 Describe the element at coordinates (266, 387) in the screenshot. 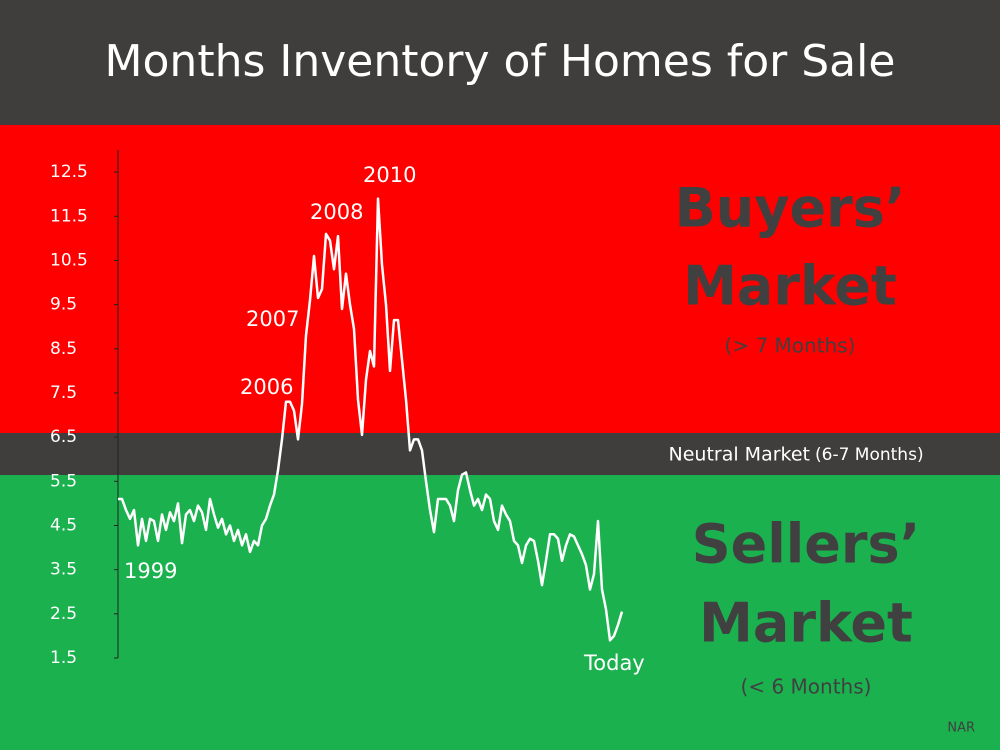

I see `annotation: 2006` at that location.